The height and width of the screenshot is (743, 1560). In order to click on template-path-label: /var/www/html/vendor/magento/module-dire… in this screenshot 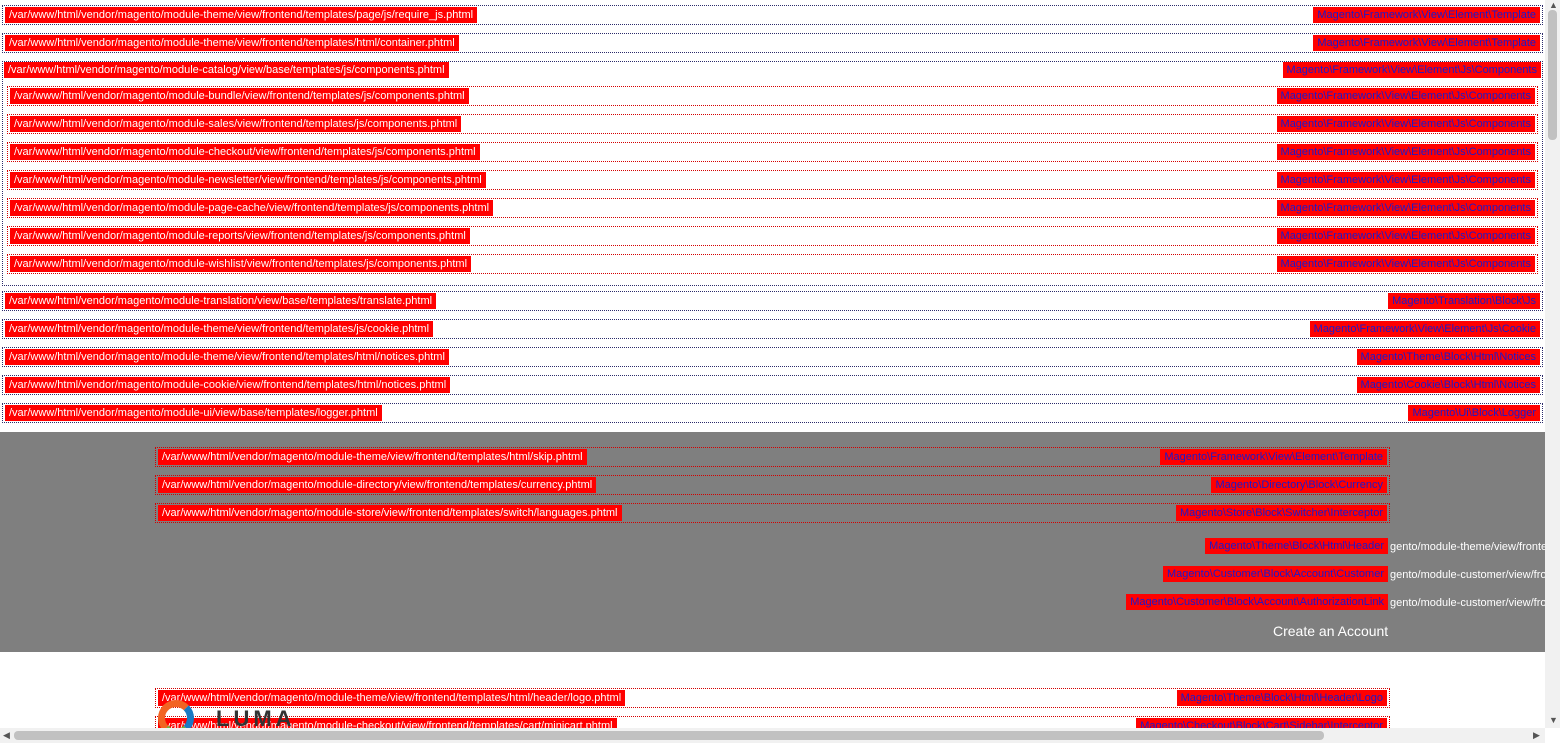, I will do `click(377, 485)`.